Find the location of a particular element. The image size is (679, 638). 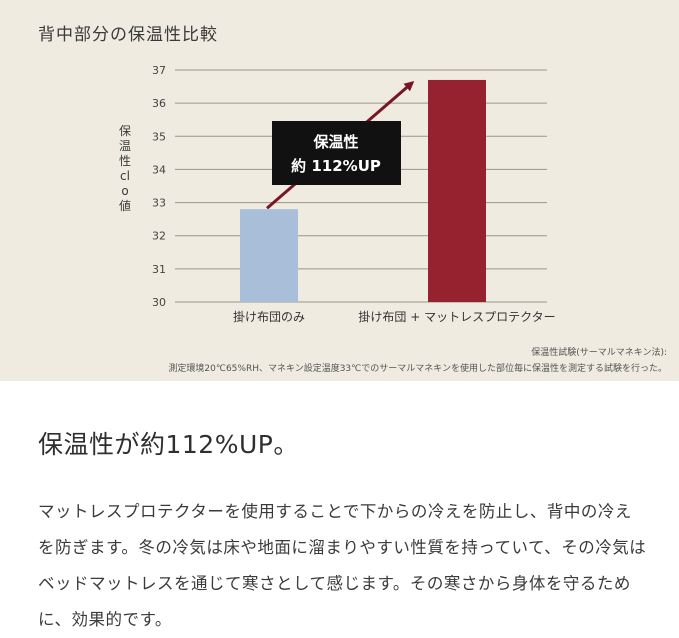

y-tick-label: 35 is located at coordinates (159, 136).